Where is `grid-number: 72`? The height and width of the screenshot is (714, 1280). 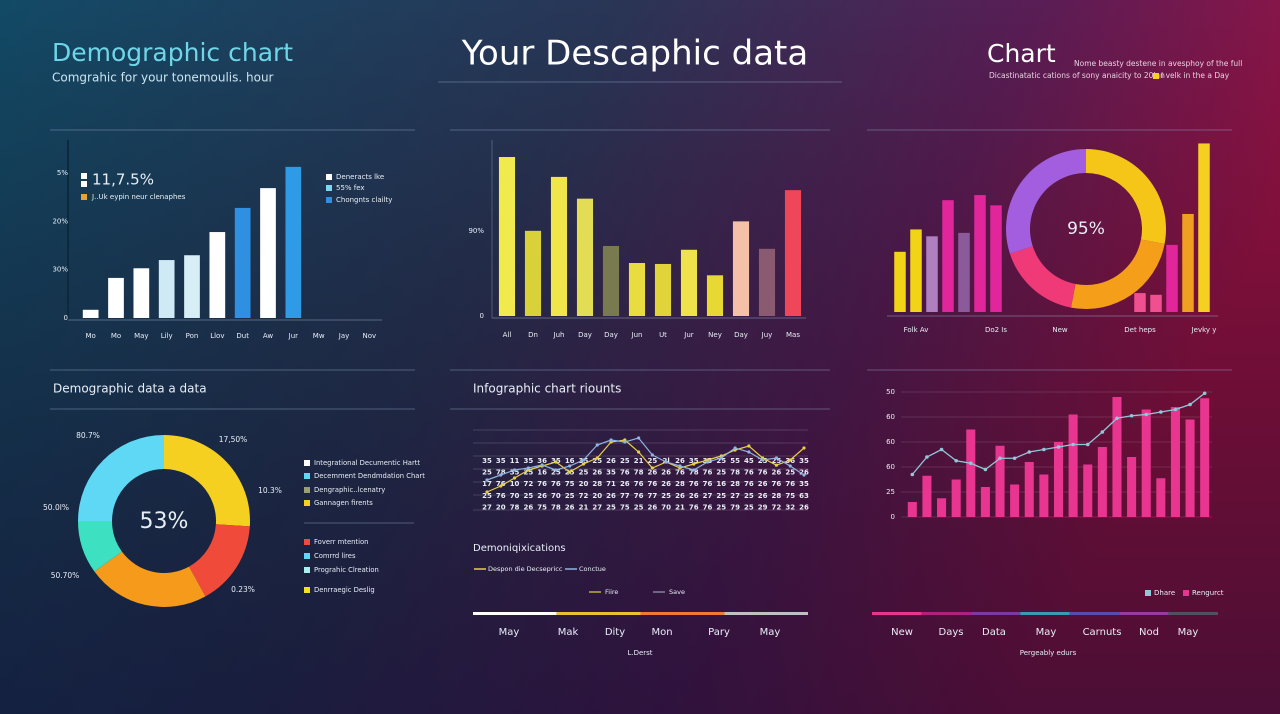 grid-number: 72 is located at coordinates (584, 496).